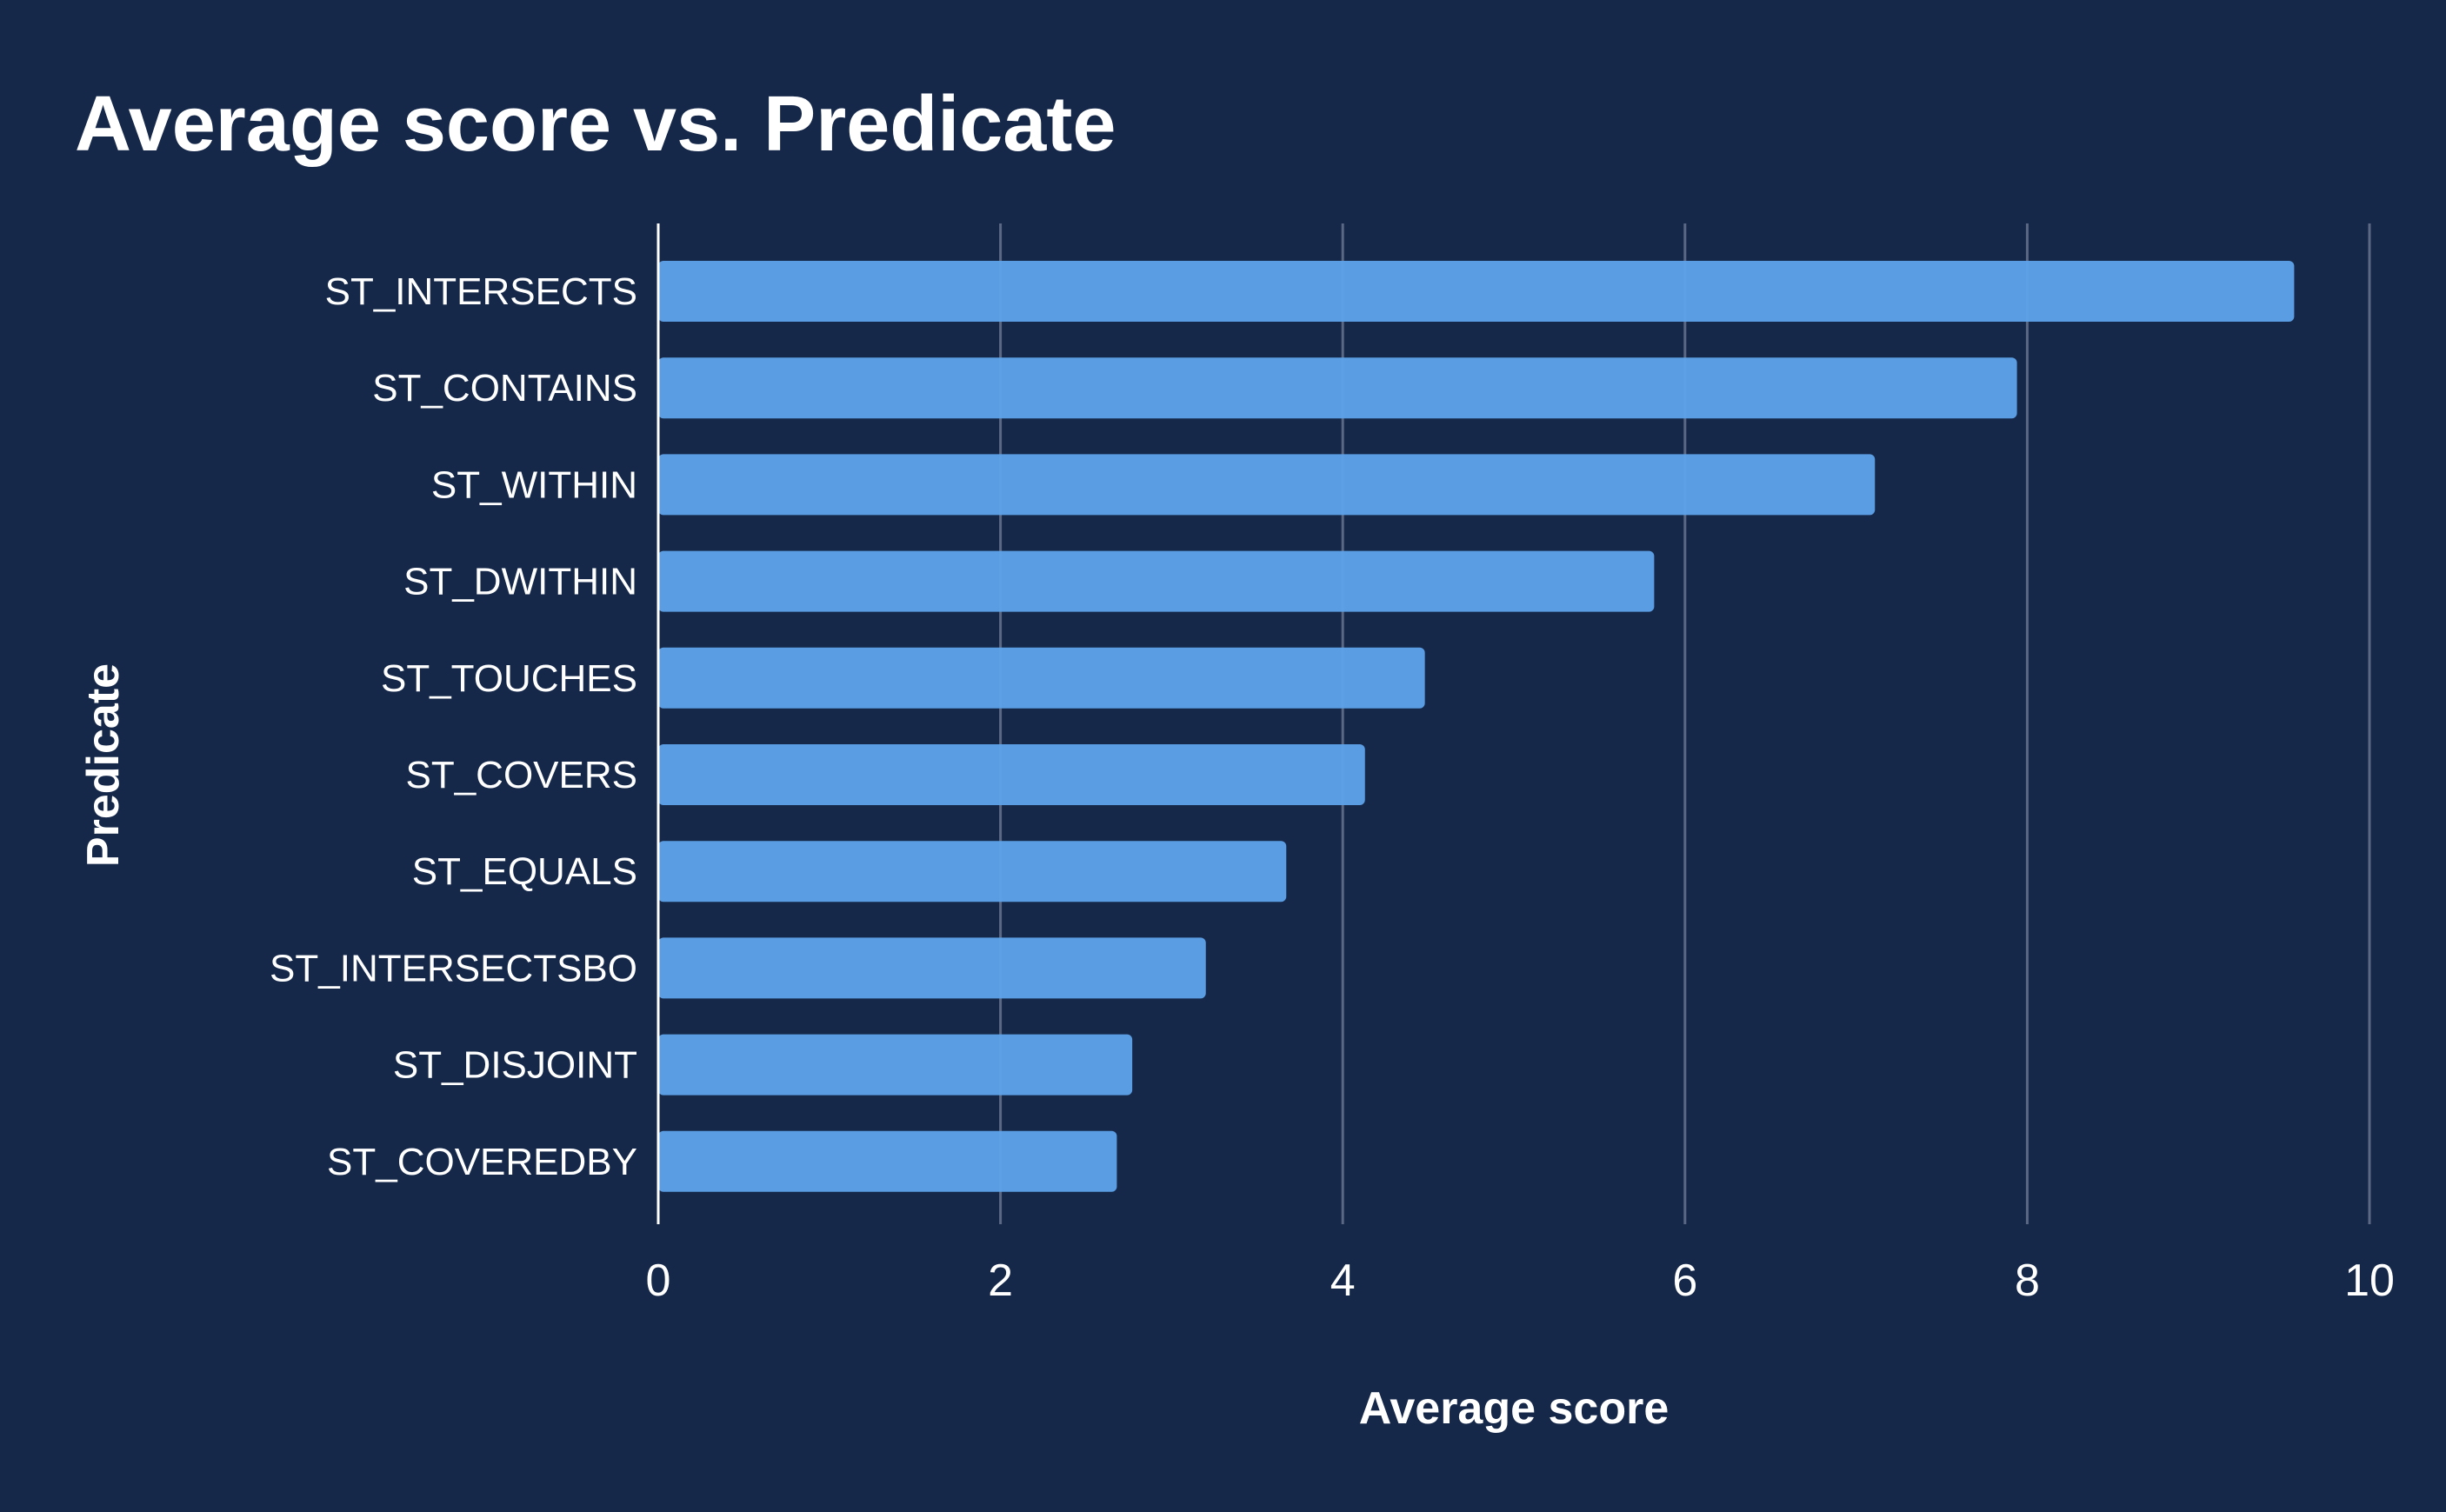  Describe the element at coordinates (1343, 1281) in the screenshot. I see `x-tick-label: 4` at that location.